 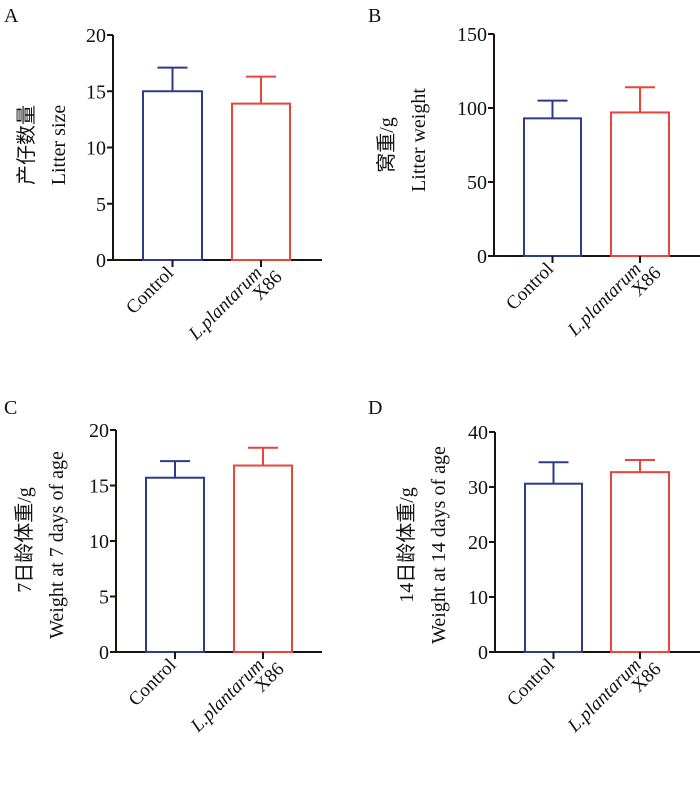 I want to click on panel-letter: C, so click(x=10, y=408).